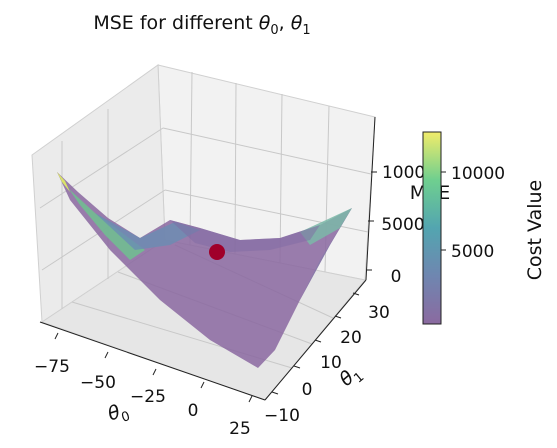  What do you see at coordinates (217, 252) in the screenshot?
I see `minimum-point` at bounding box center [217, 252].